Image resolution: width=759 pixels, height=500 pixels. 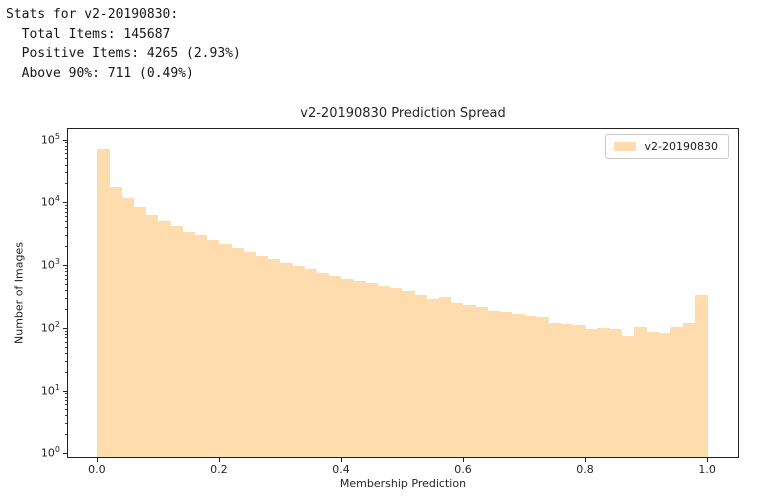 I want to click on x-tick-label: 0.6, so click(x=463, y=469).